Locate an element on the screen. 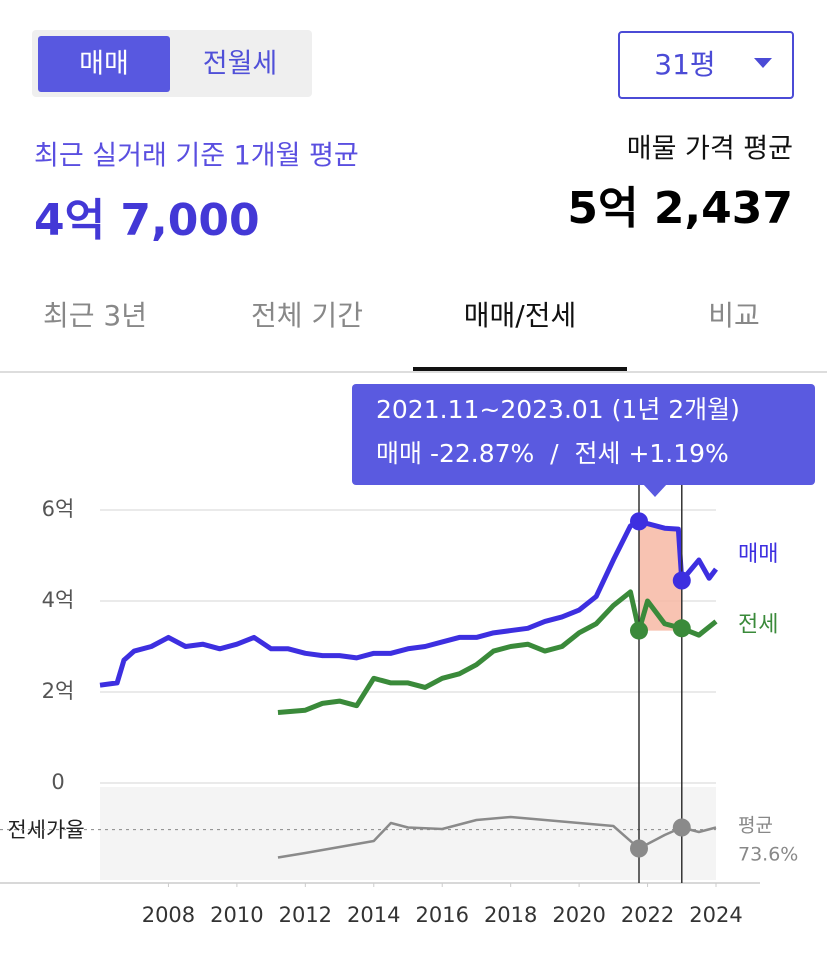 The image size is (827, 956). x-tick-label: 2010 is located at coordinates (236, 915).